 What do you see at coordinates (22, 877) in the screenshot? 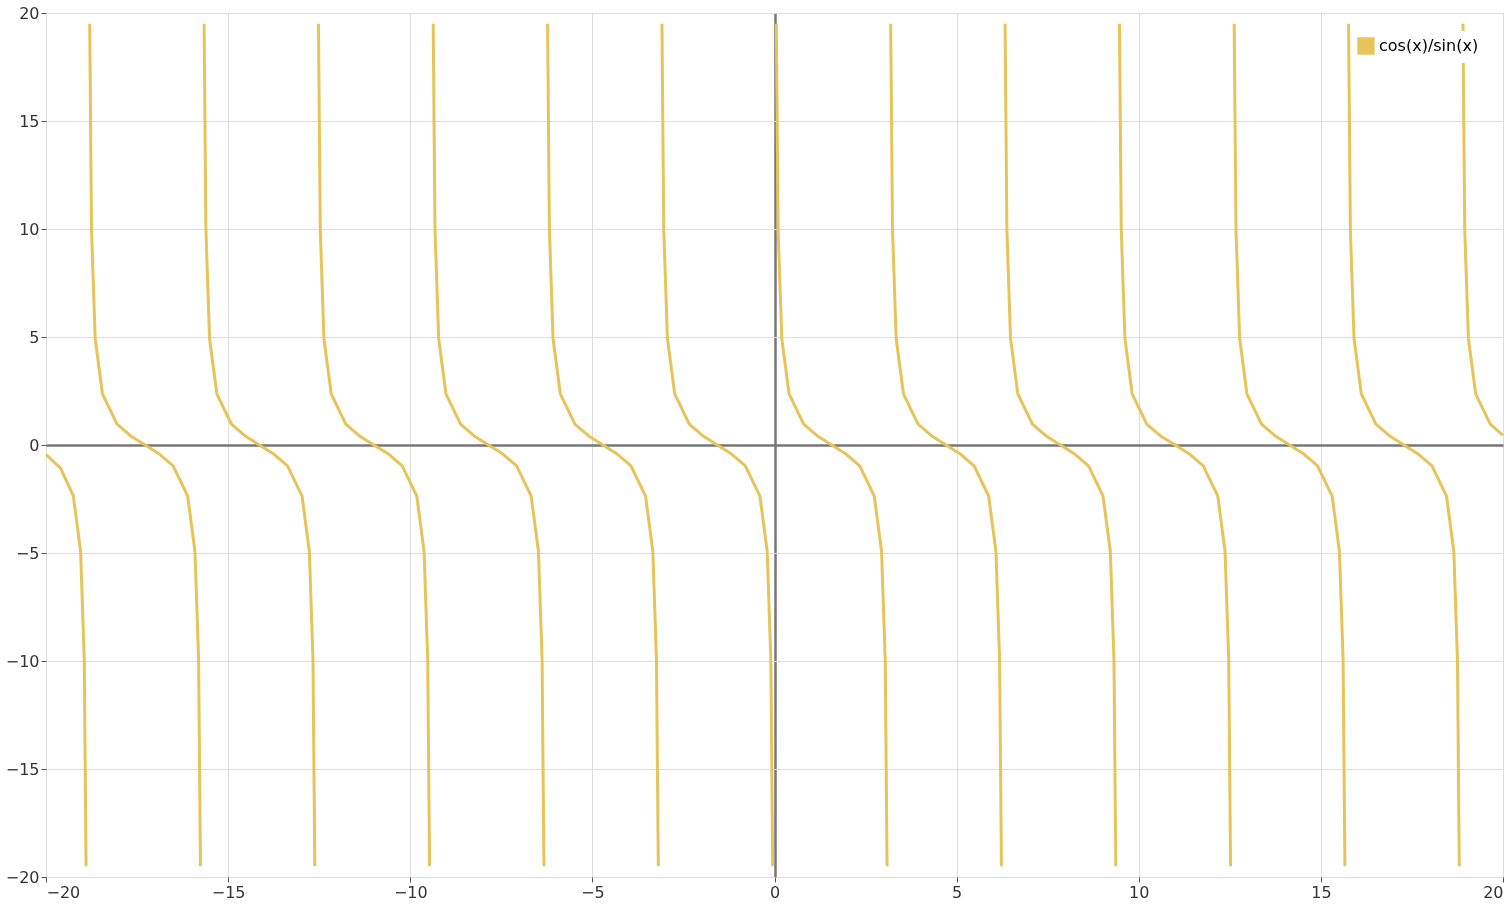
I see `y-tick-label: −20` at bounding box center [22, 877].